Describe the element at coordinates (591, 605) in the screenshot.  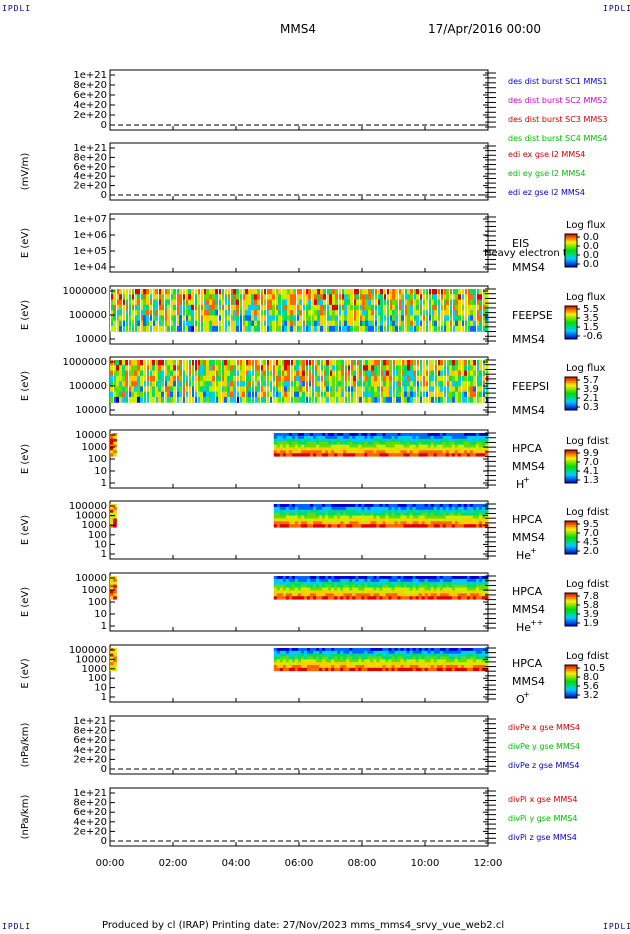
I see `colorbar-tick-label: 5.8` at that location.